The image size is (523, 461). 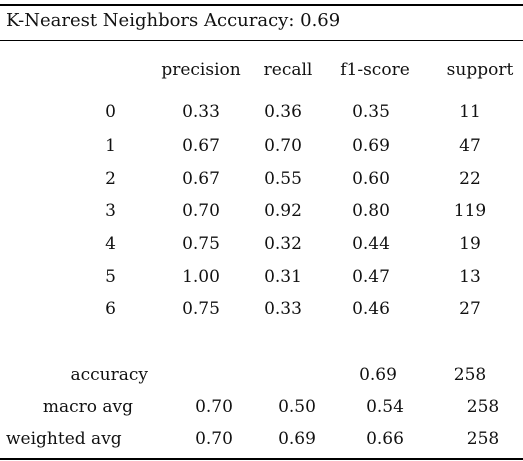 What do you see at coordinates (261, 5) in the screenshot?
I see `table-top-rule` at bounding box center [261, 5].